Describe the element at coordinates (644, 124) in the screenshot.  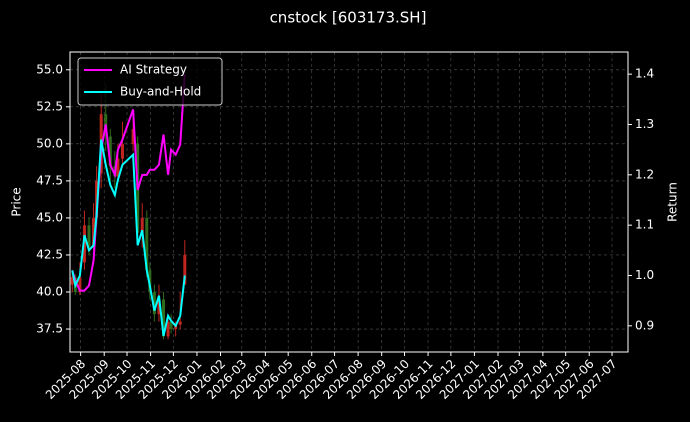
I see `y2-tick-label: 1.3` at that location.